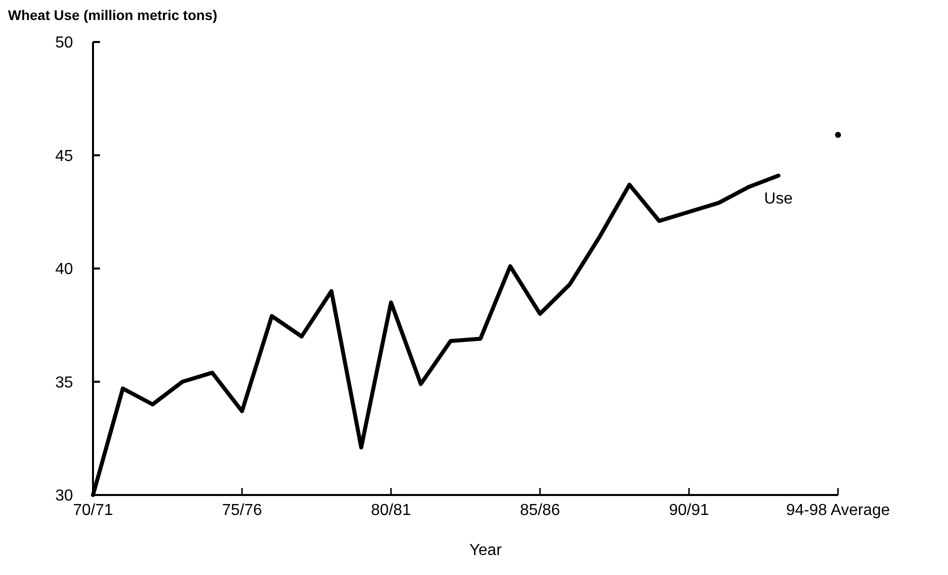 The height and width of the screenshot is (575, 948). What do you see at coordinates (838, 510) in the screenshot?
I see `x-tick-label: 94-98 Average` at bounding box center [838, 510].